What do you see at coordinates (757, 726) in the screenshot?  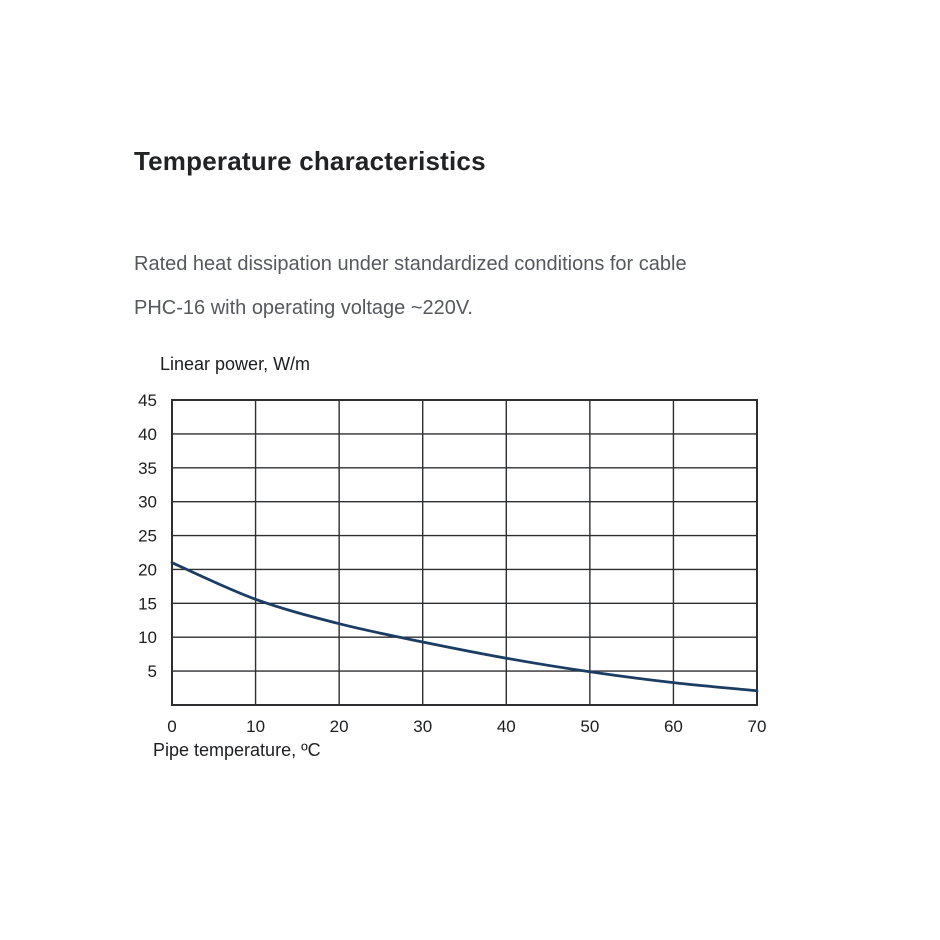 I see `svg-text: 70` at bounding box center [757, 726].